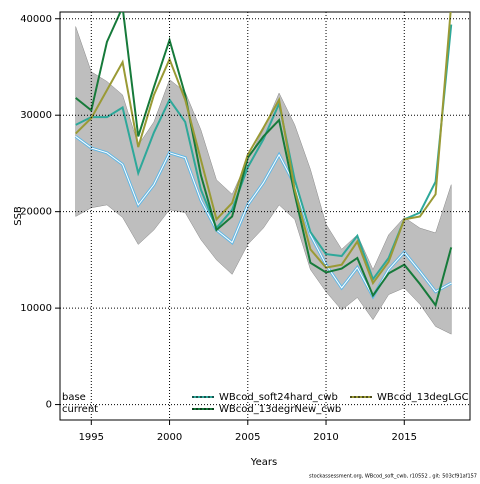  What do you see at coordinates (36, 308) in the screenshot?
I see `y-tick-label: 10000` at bounding box center [36, 308].